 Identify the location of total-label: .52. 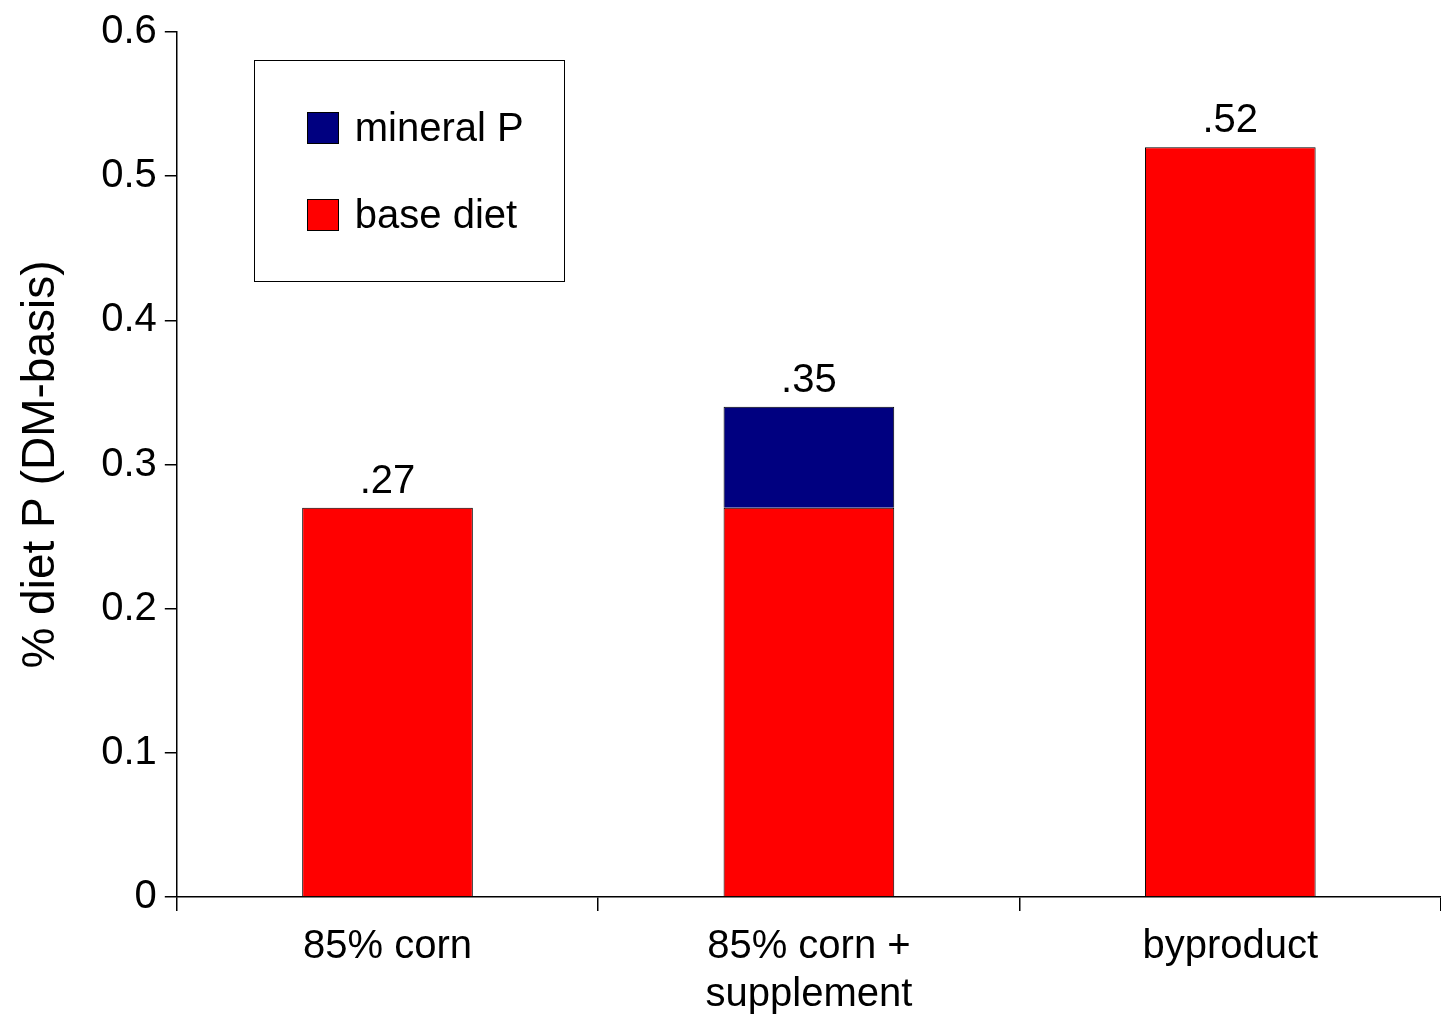
(1230, 118).